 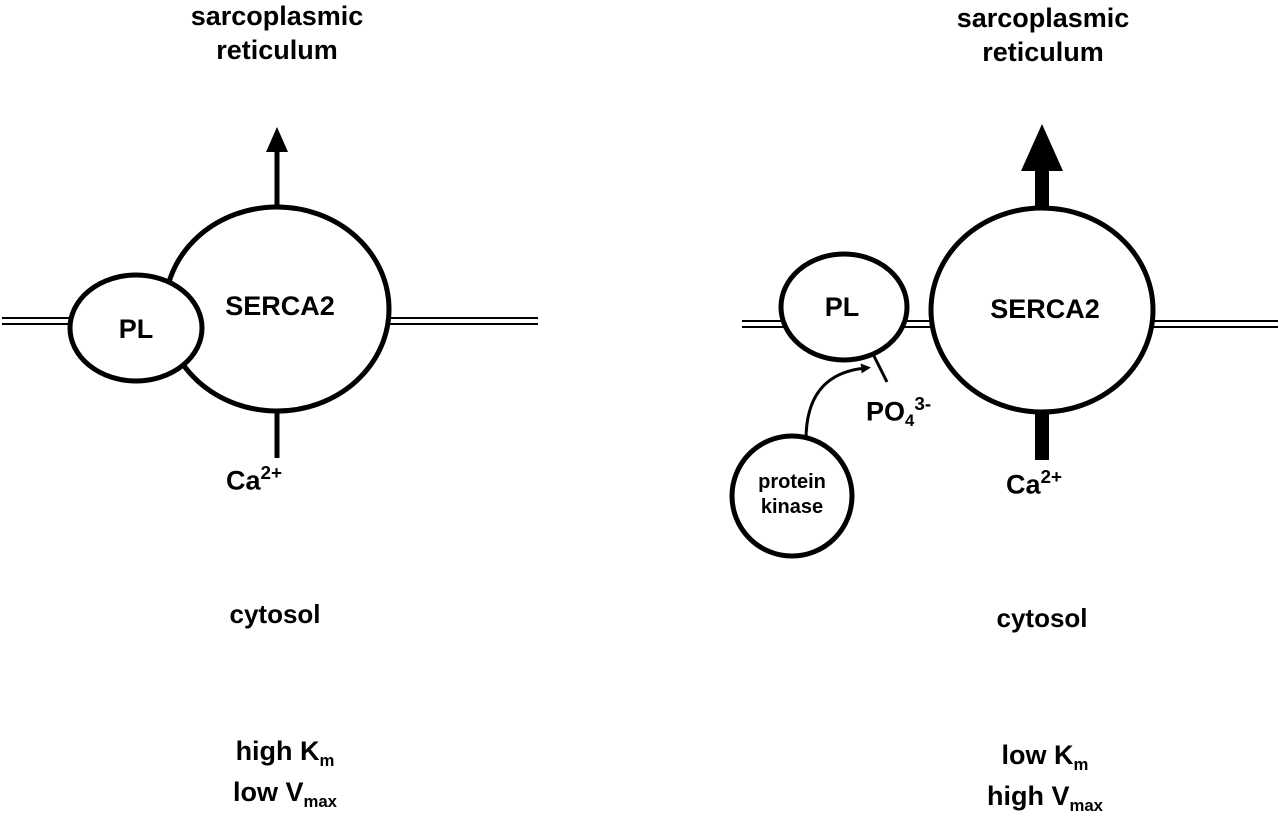 What do you see at coordinates (1042, 147) in the screenshot?
I see `right-flux-arrowhead` at bounding box center [1042, 147].